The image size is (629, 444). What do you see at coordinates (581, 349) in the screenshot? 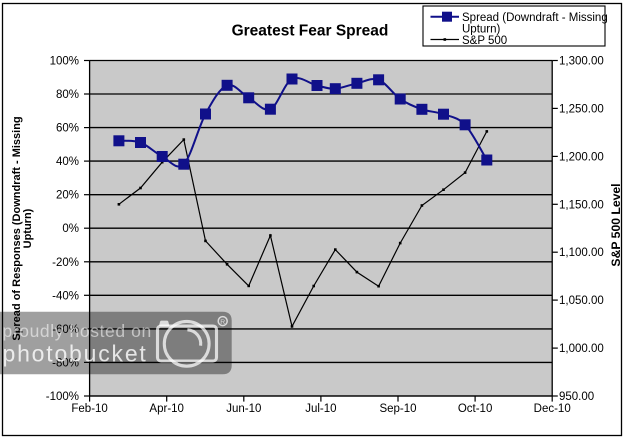
I see `svg-text: 1,000.00` at bounding box center [581, 349].